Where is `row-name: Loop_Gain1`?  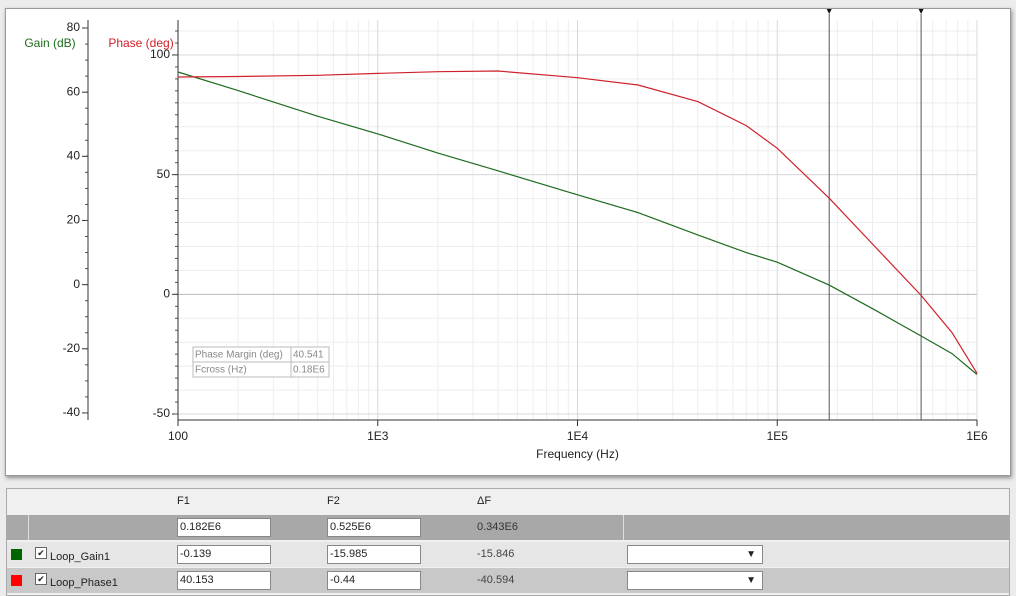 row-name: Loop_Gain1 is located at coordinates (80, 557).